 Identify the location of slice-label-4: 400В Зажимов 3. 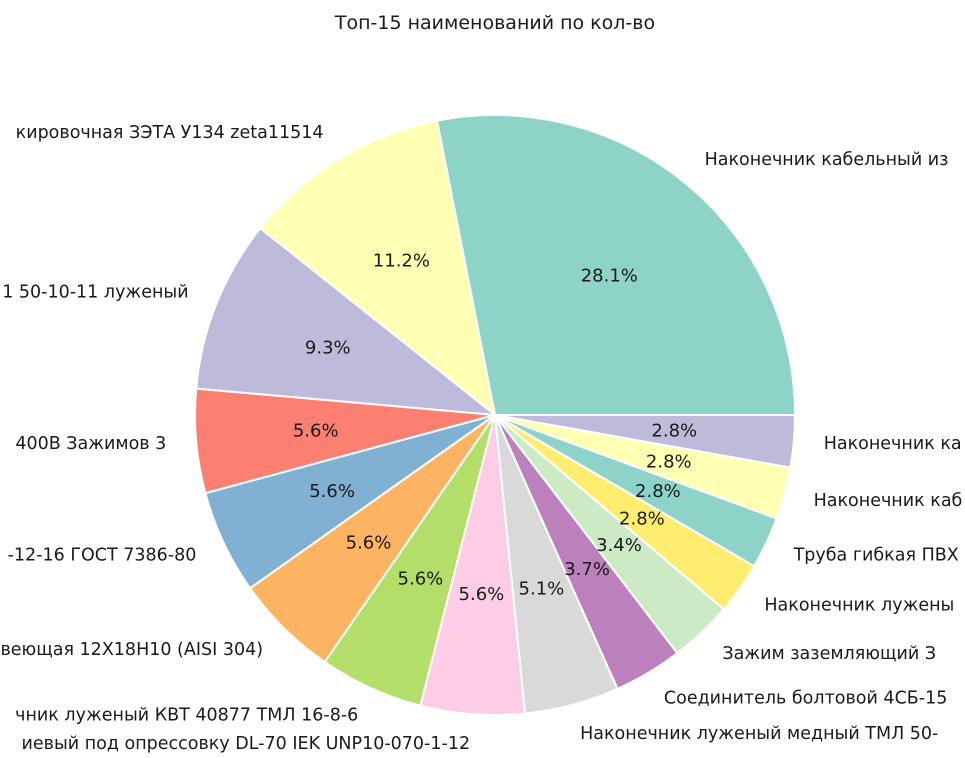
(90, 444).